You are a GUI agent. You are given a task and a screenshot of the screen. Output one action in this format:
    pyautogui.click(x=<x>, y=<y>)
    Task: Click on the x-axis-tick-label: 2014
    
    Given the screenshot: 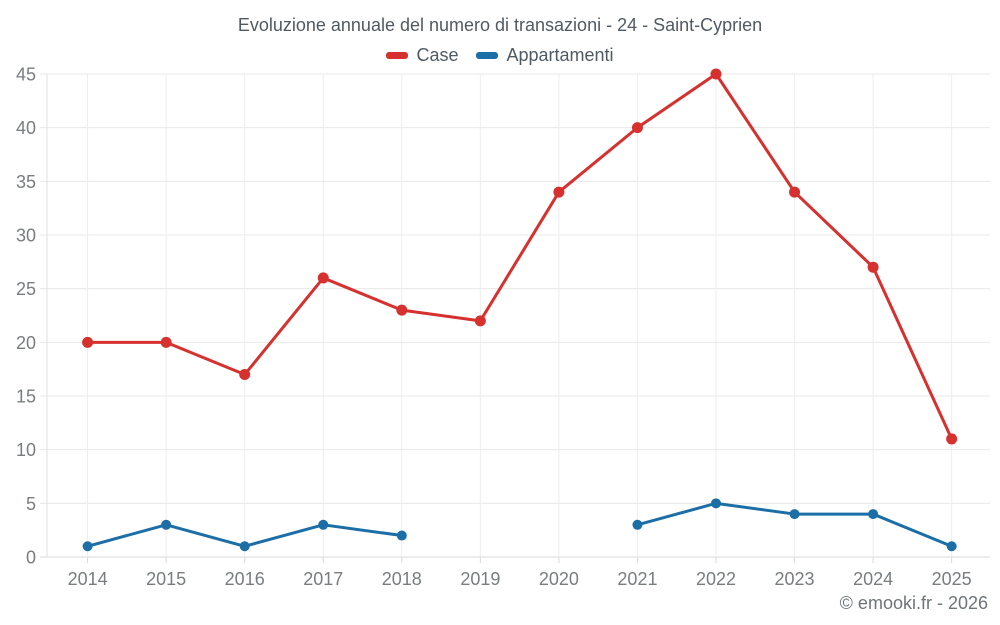 What is the action you would take?
    pyautogui.click(x=88, y=579)
    